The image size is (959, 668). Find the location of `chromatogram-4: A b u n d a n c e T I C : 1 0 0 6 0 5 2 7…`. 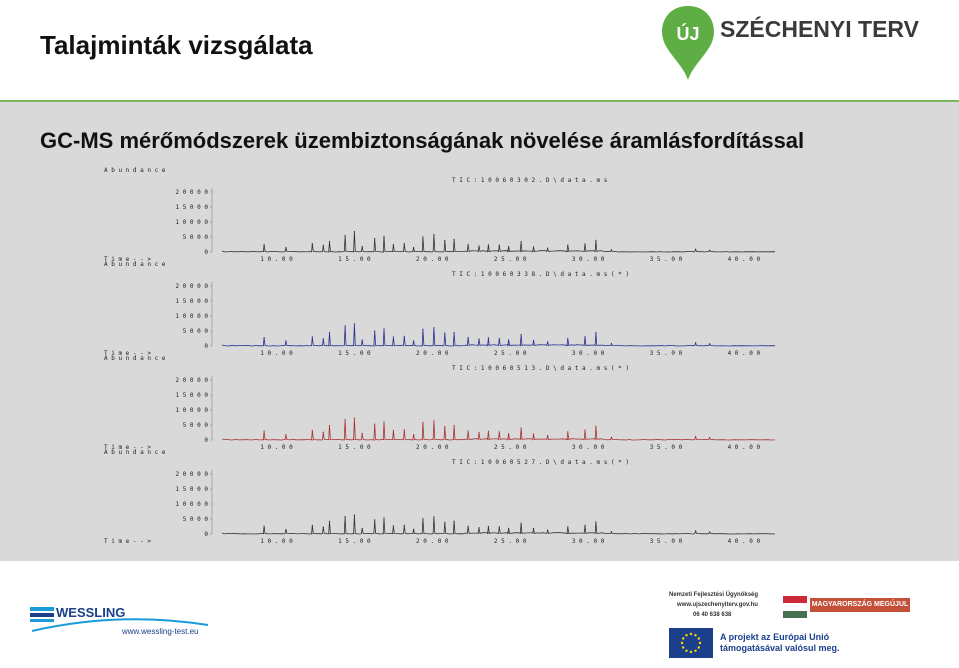

chromatogram-4: A b u n d a n c e T I C : 1 0 0 6 0 5 2 7… is located at coordinates (440, 497).